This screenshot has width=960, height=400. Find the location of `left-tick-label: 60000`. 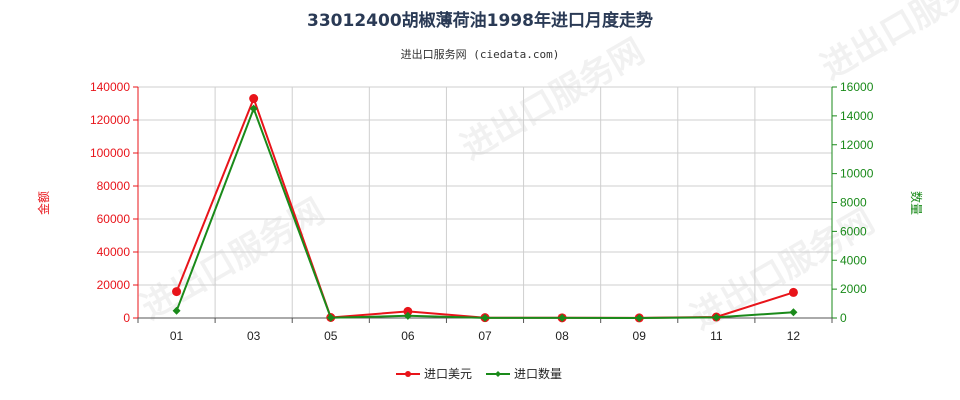

left-tick-label: 60000 is located at coordinates (114, 219).